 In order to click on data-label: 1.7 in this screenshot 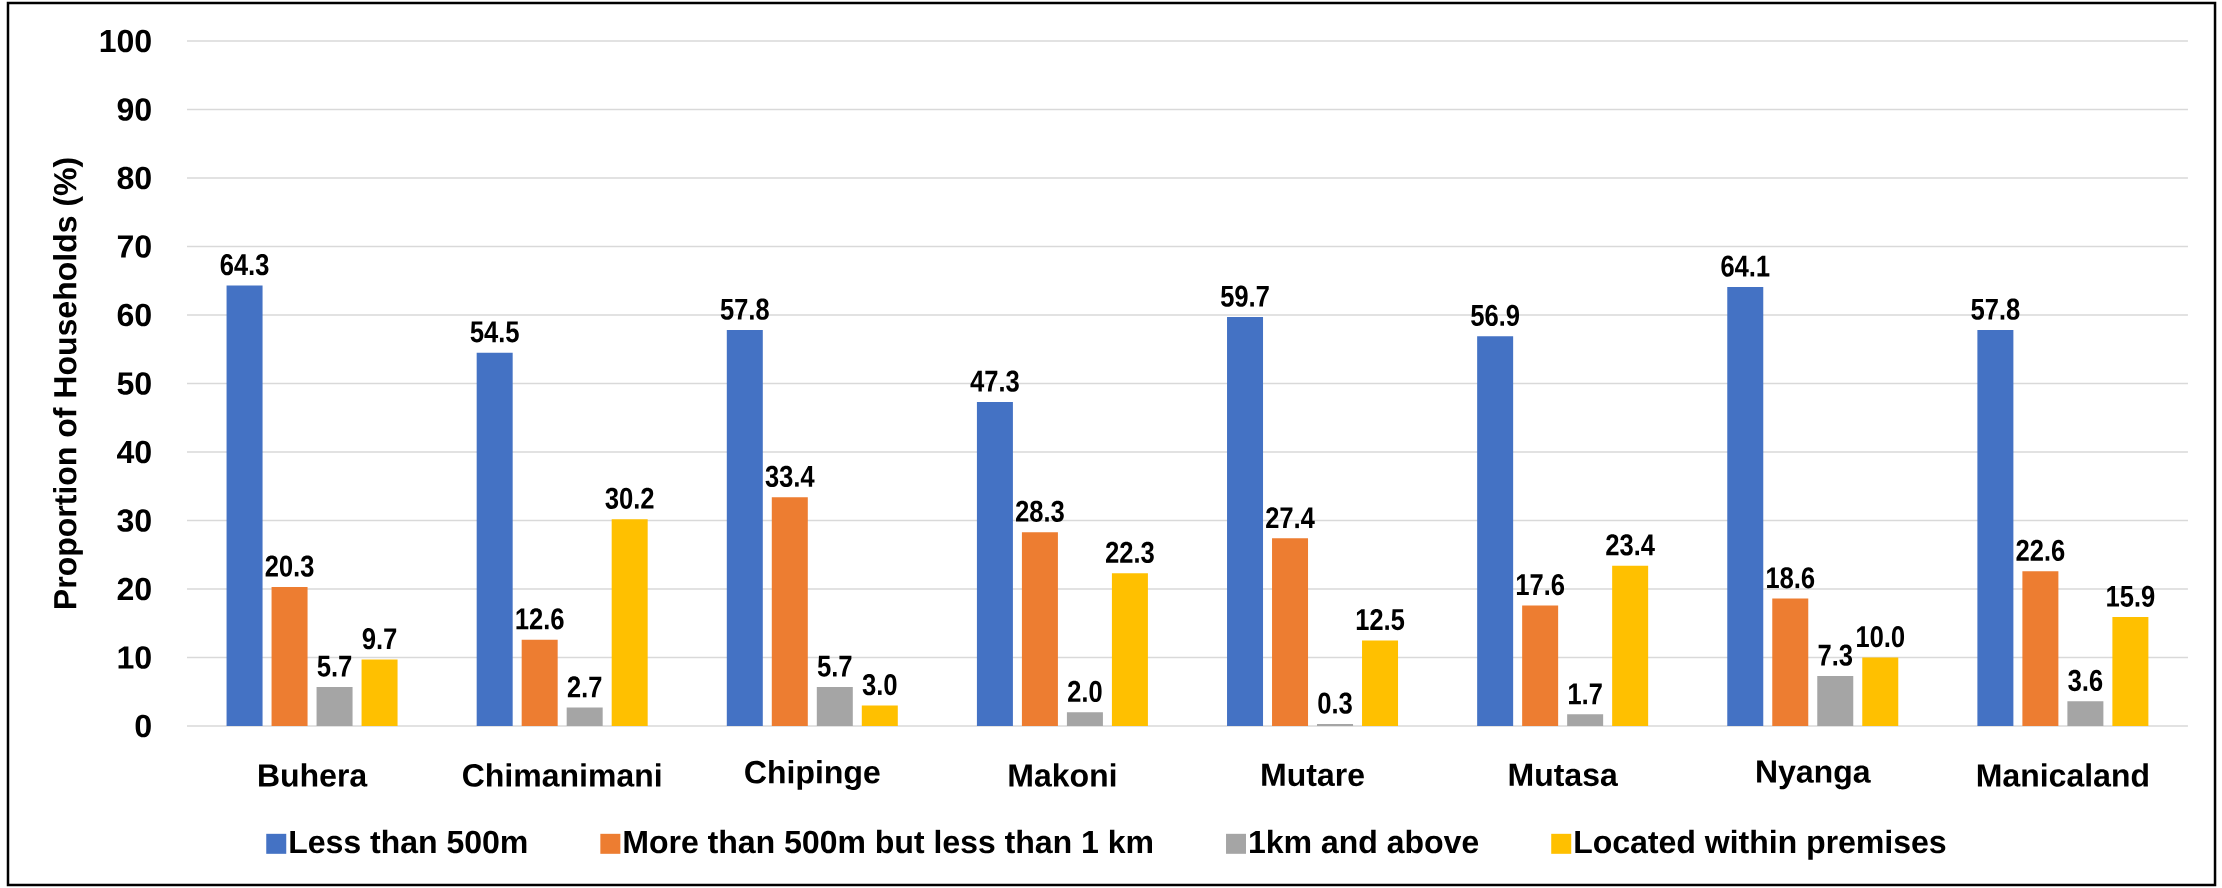, I will do `click(1585, 694)`.